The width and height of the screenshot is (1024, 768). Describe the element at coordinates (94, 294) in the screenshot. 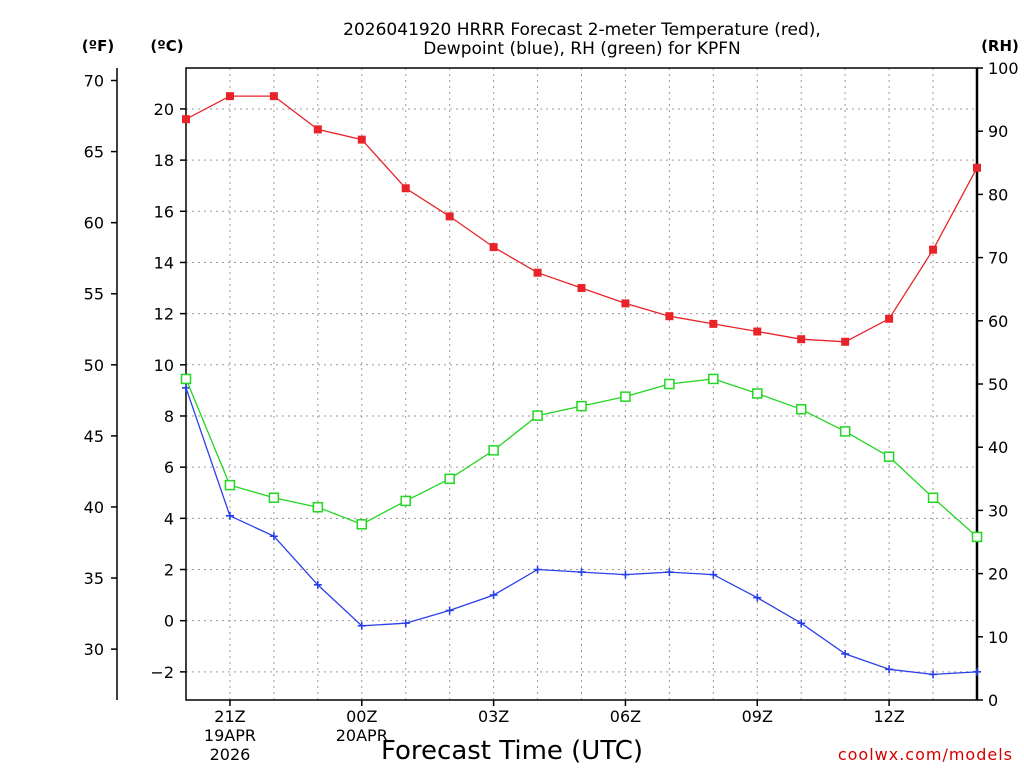

I see `fahrenheit-tick-label: 55` at that location.